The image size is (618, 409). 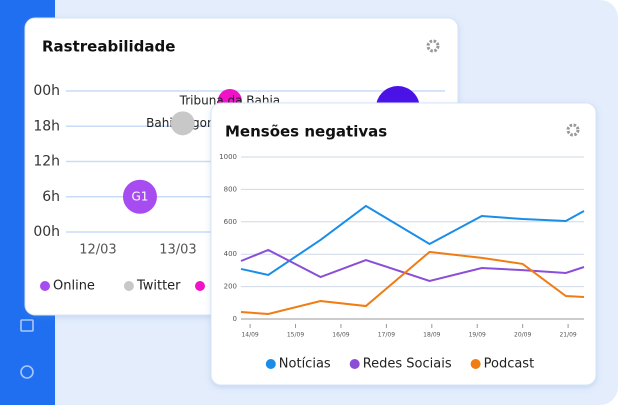 I want to click on legend-label: Redes Sociais, so click(x=407, y=364).